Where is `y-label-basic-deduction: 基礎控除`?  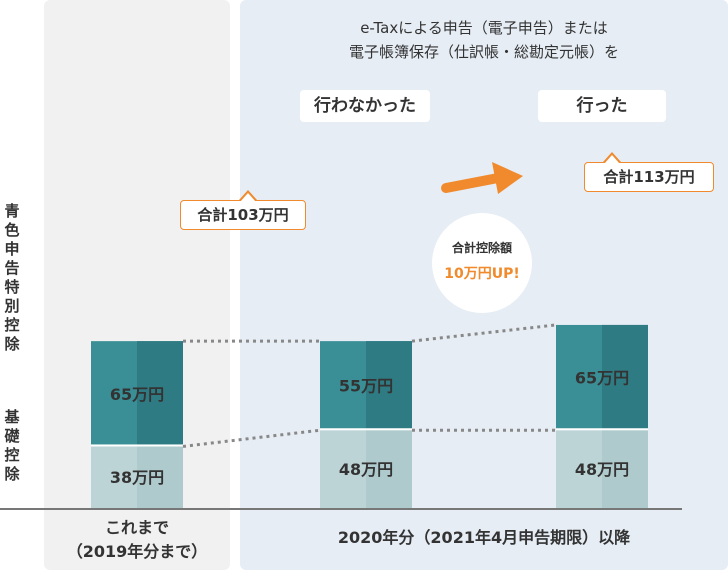 y-label-basic-deduction: 基礎控除 is located at coordinates (12, 446).